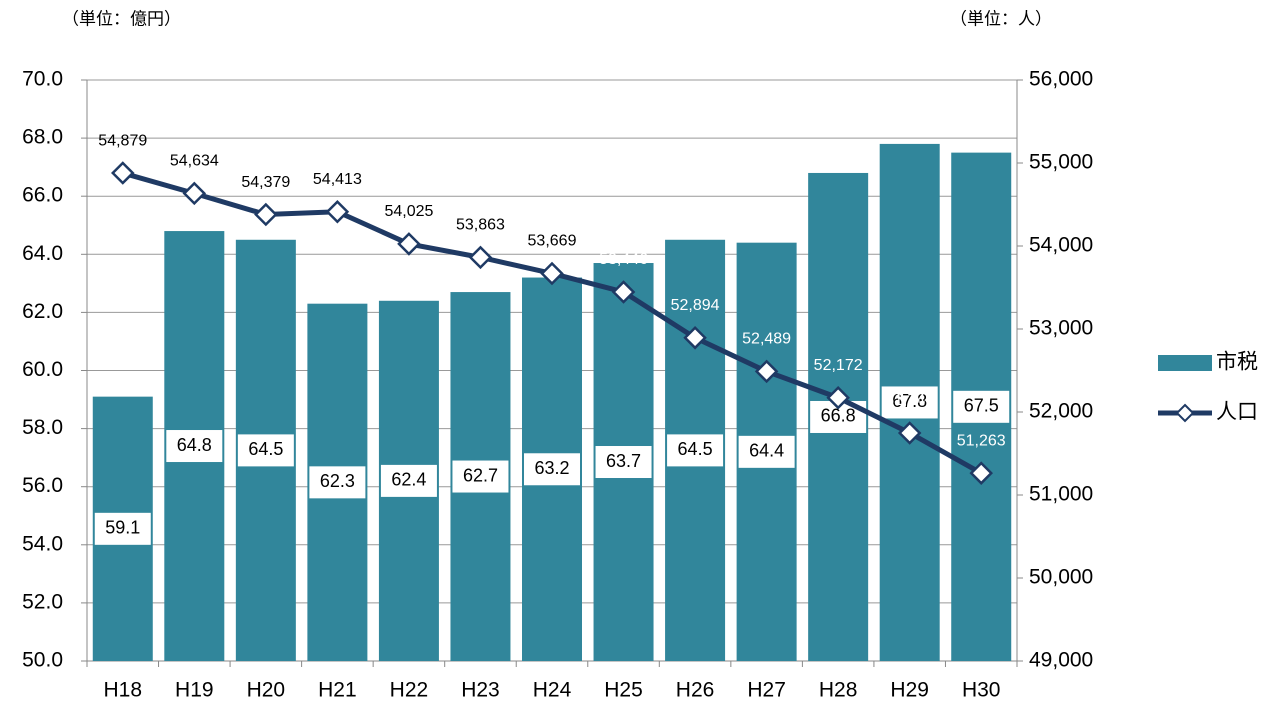 The width and height of the screenshot is (1279, 709). I want to click on bar-value-label: 59.1, so click(122, 528).